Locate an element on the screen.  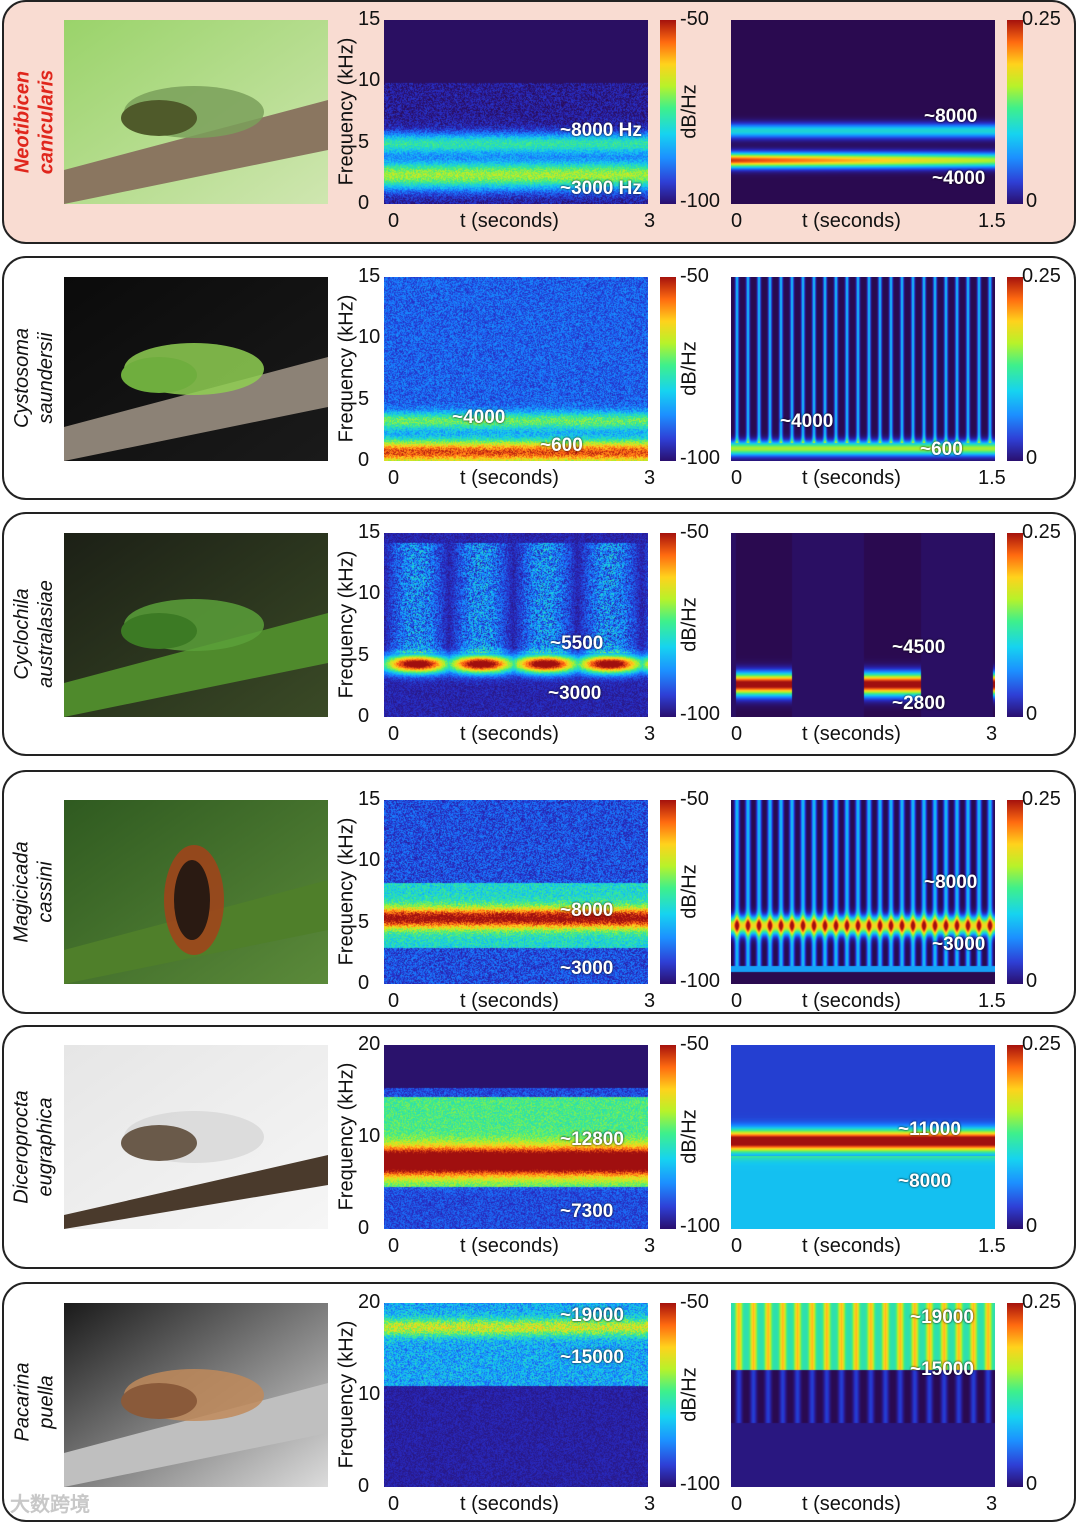
scalogram-annotation-upper: ~11000 is located at coordinates (929, 1129).